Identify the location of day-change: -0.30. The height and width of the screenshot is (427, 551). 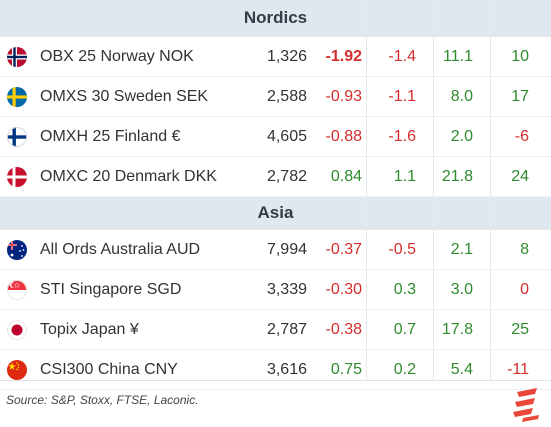
(343, 289).